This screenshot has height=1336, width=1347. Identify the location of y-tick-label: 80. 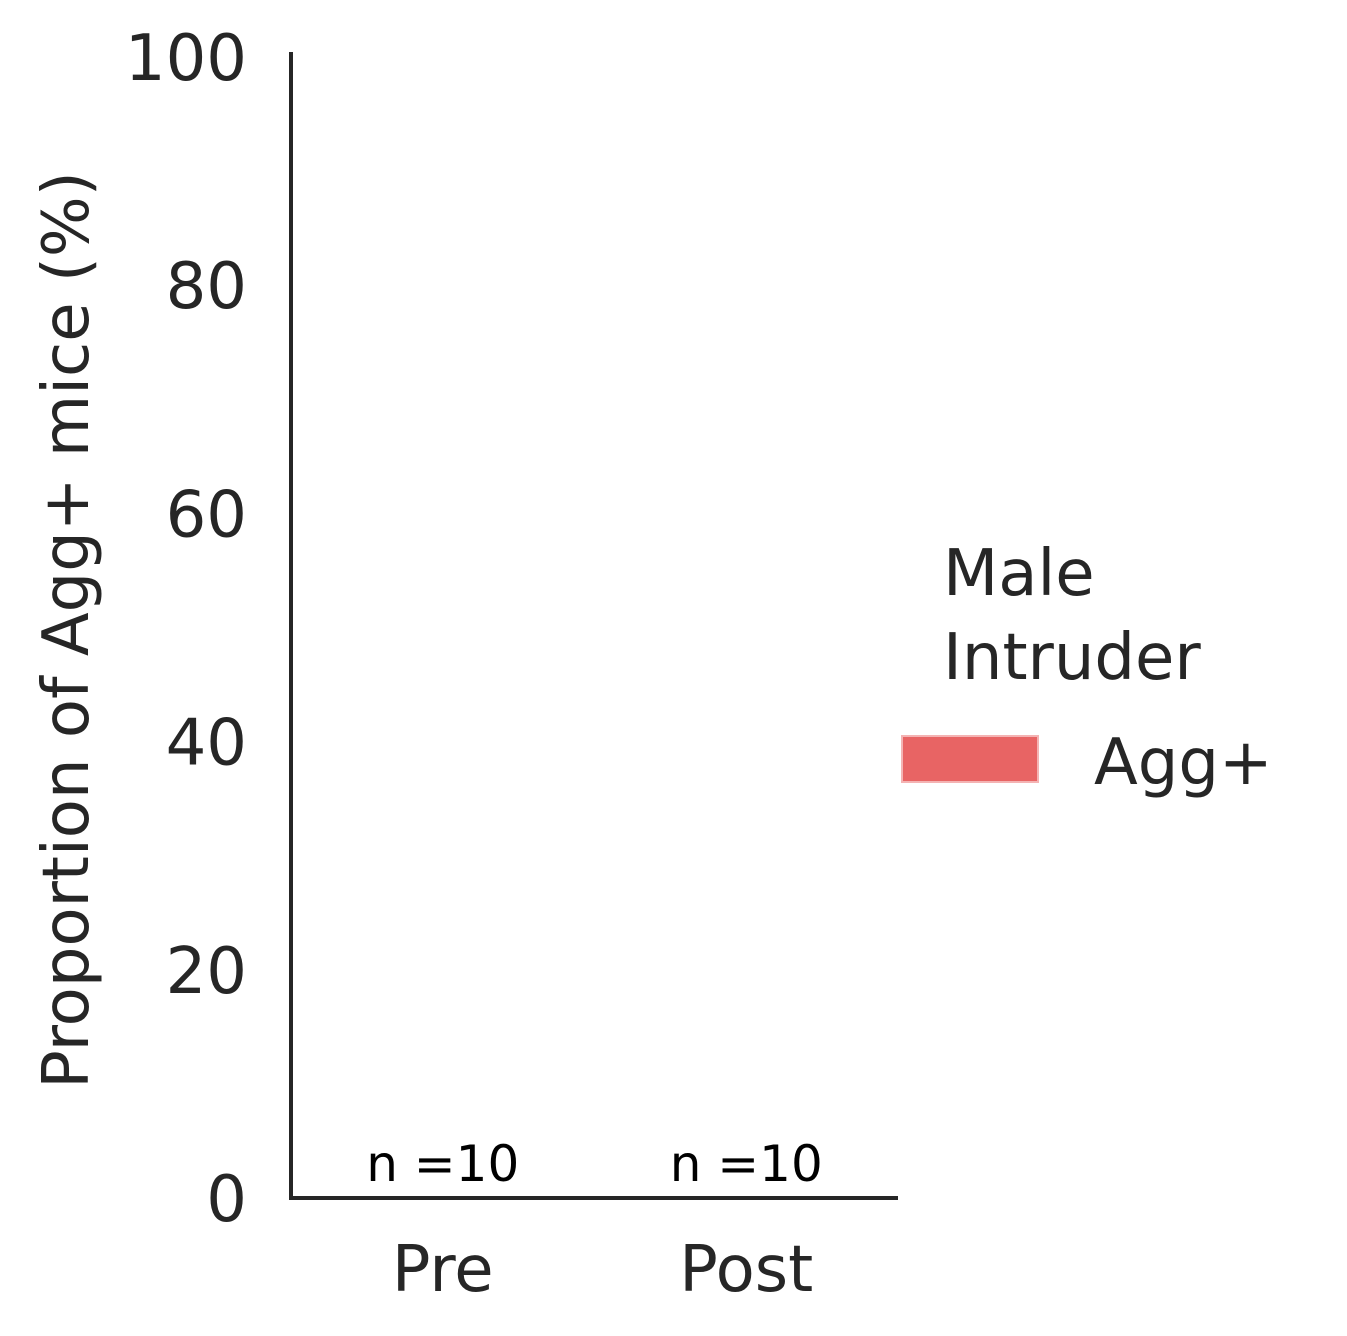
(206, 287).